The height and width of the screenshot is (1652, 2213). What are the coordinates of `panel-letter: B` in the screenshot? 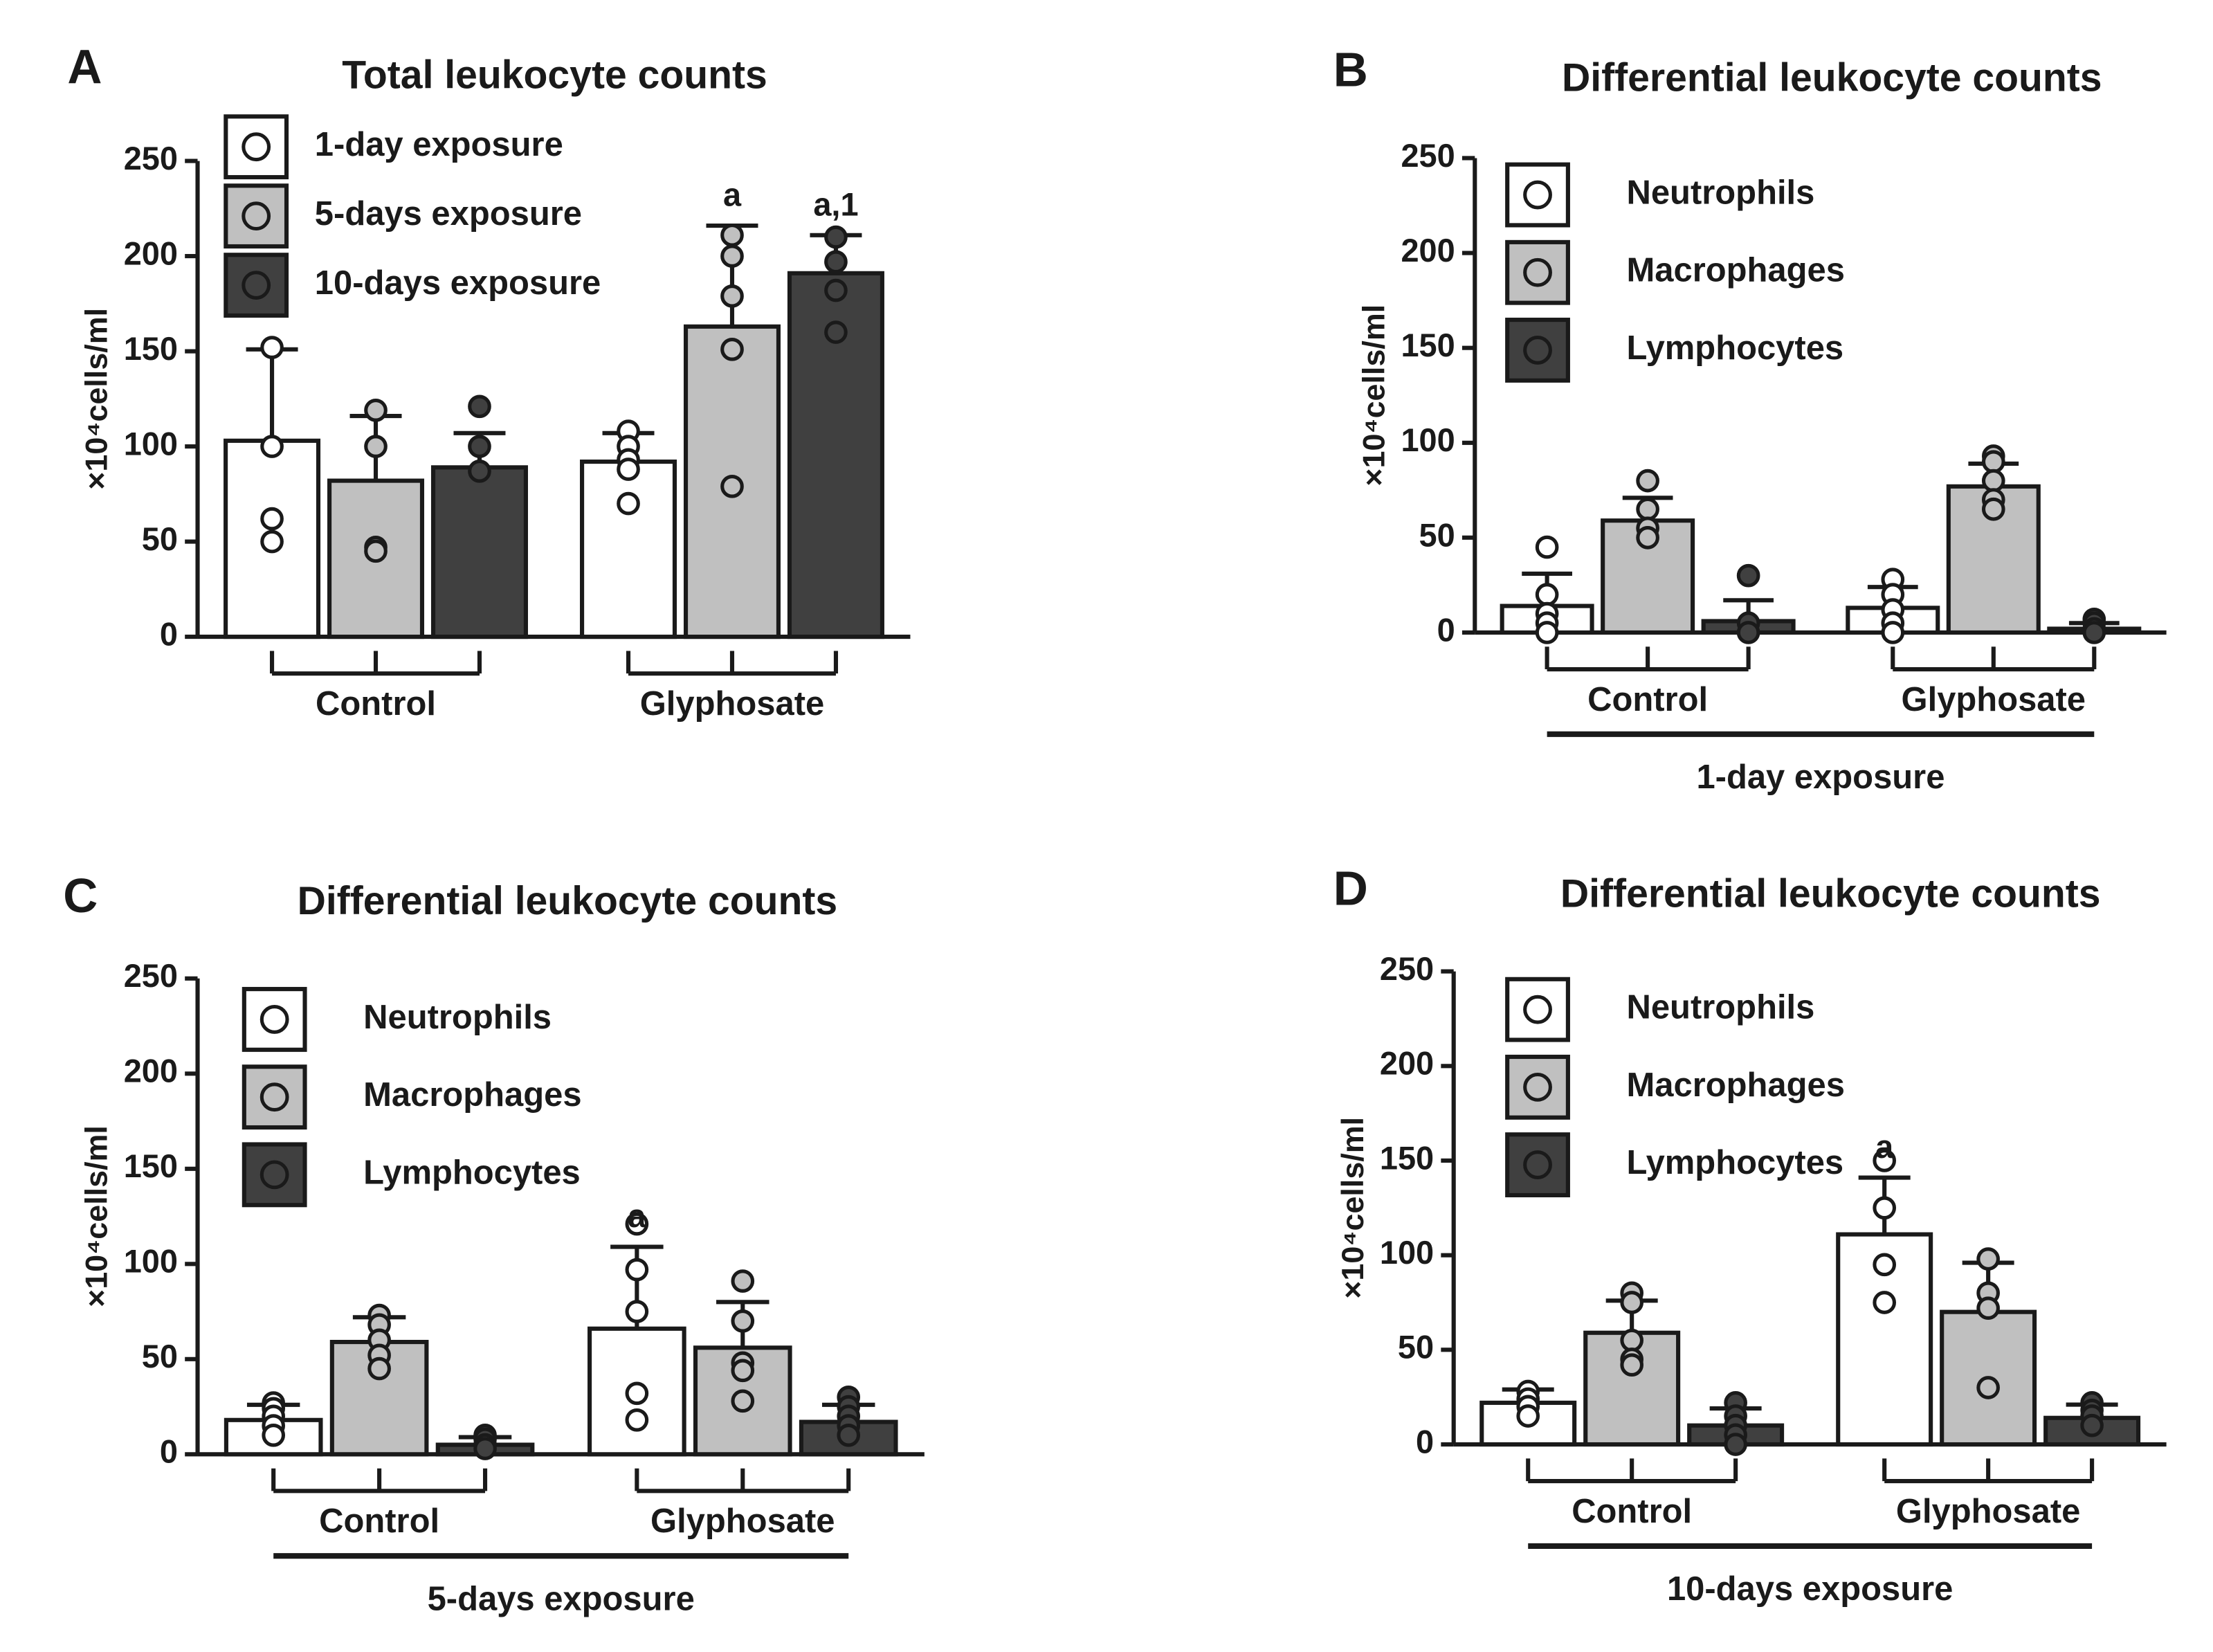 It's located at (1350, 69).